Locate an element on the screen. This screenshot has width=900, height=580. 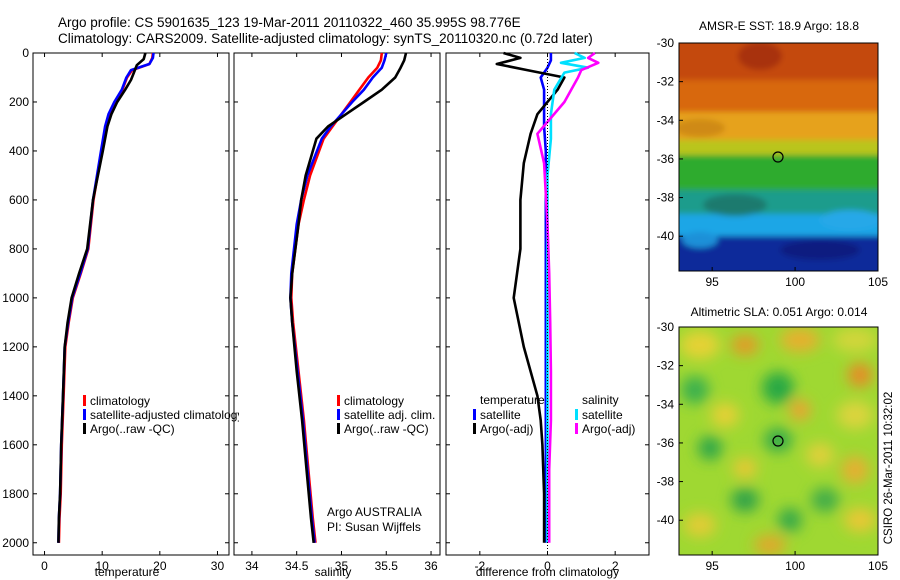
sla-map-title: Altimetric SLA: 0.051 Argo: 0.014 is located at coordinates (779, 312).